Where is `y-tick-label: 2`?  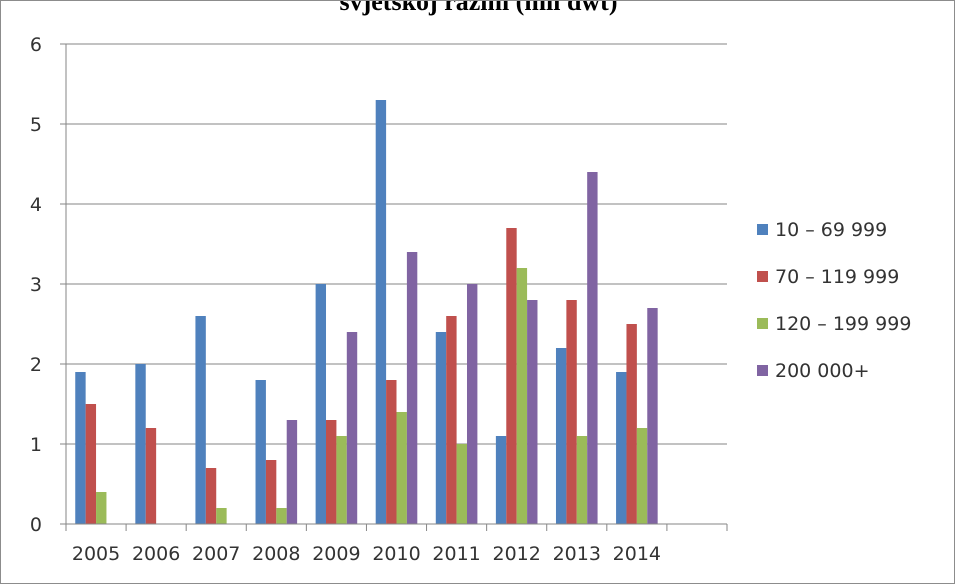
y-tick-label: 2 is located at coordinates (36, 365).